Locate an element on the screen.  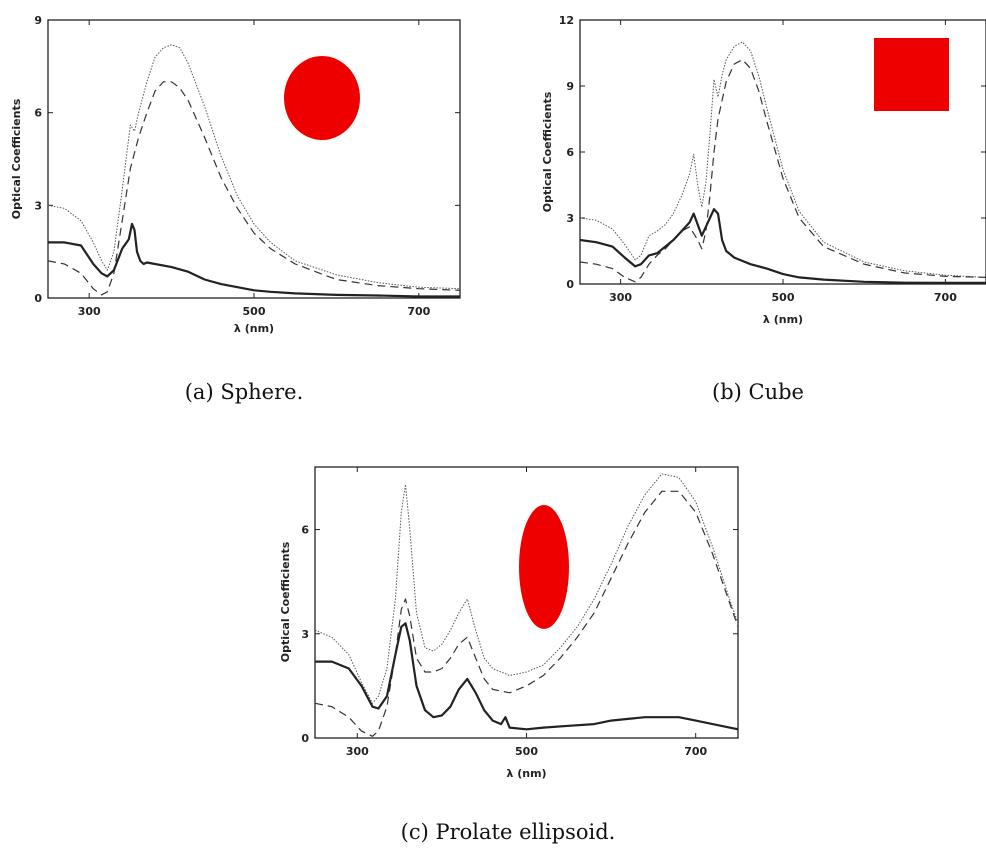
cube-shape-icon is located at coordinates (911, 74).